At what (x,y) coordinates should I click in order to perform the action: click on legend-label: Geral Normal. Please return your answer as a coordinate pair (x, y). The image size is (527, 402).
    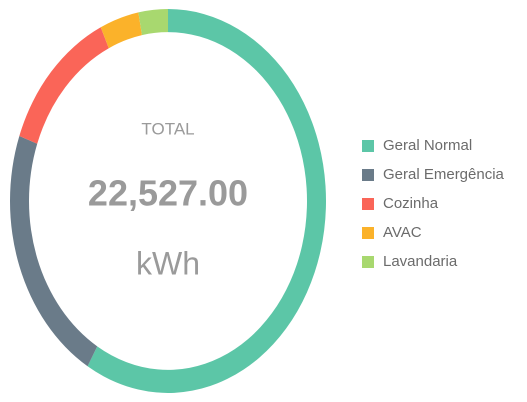
    Looking at the image, I should click on (427, 145).